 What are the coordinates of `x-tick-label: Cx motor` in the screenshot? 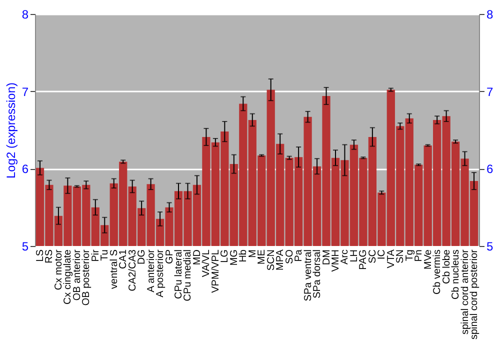 It's located at (58, 269).